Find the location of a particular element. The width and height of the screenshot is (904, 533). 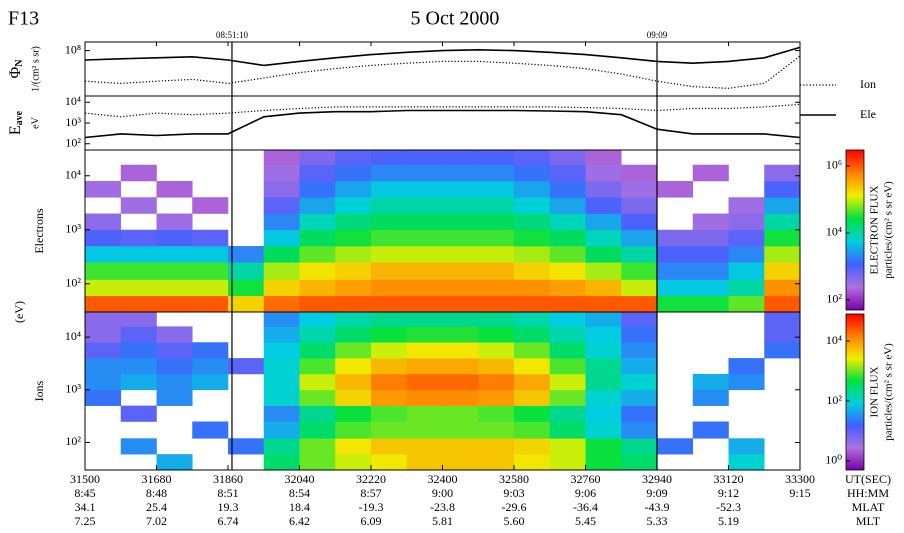

x-tick-label: 32580 is located at coordinates (514, 479).